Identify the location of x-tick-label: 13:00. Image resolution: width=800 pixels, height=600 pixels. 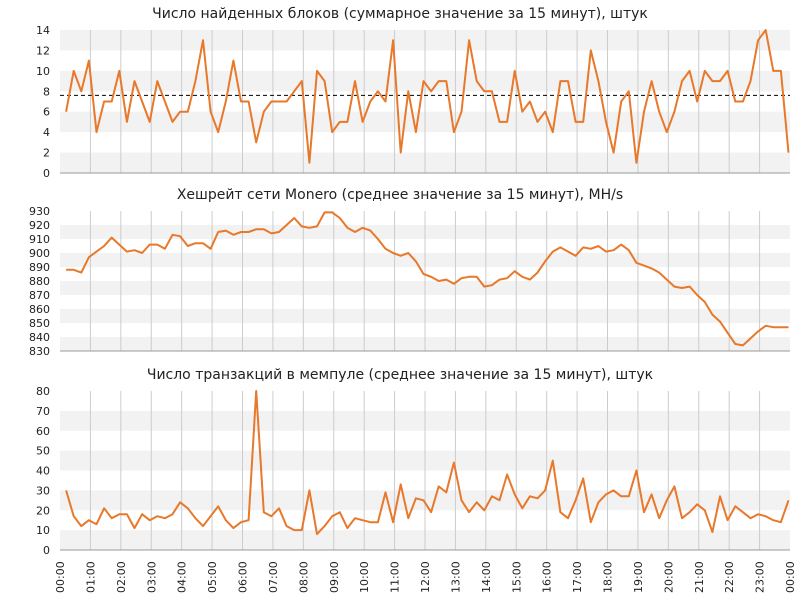
(455, 577).